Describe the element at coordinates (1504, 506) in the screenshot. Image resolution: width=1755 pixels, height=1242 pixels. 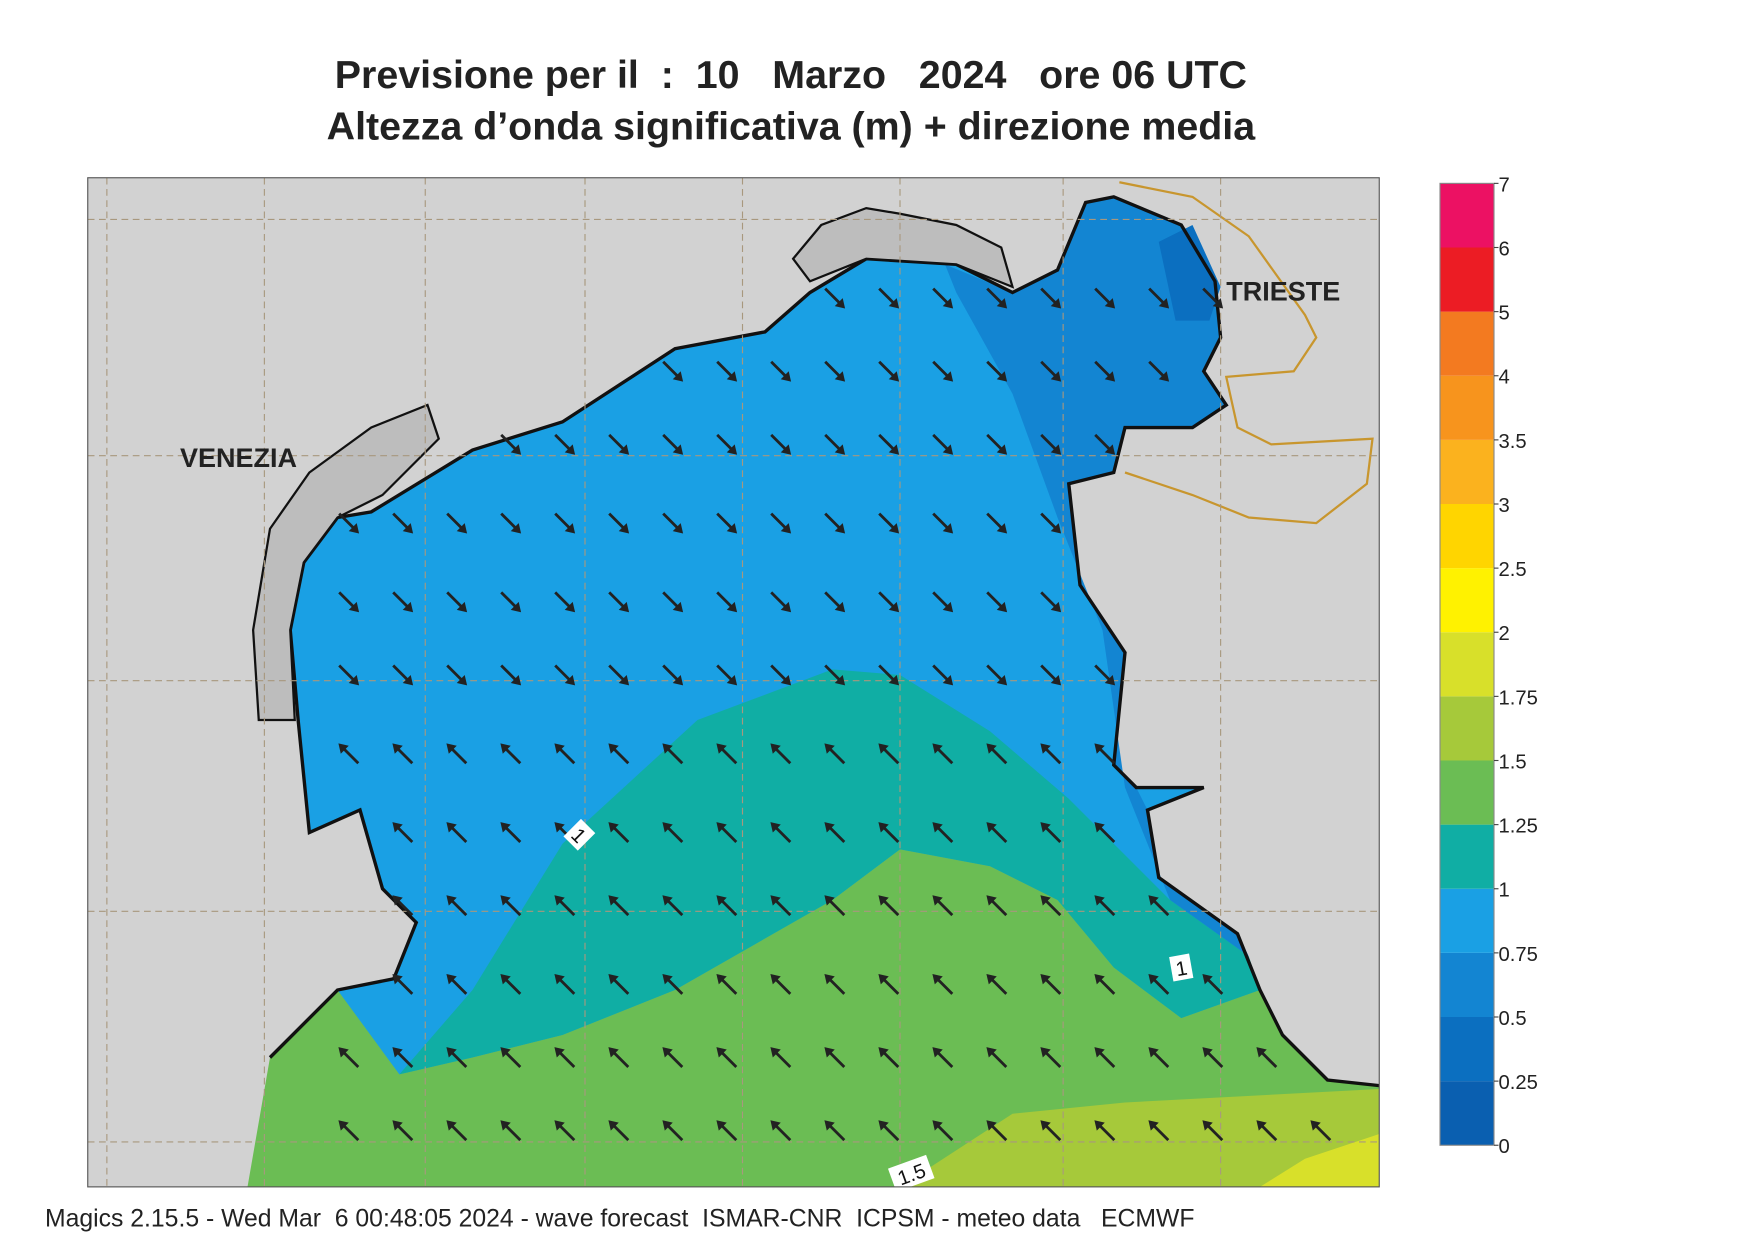
I see `colorbar-label: 3` at that location.